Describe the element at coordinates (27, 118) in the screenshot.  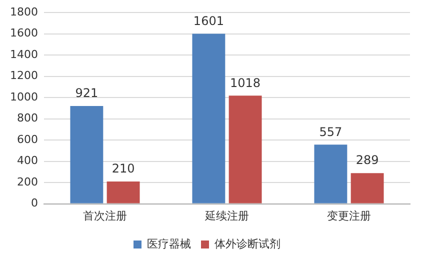
I see `y-tick-label: 800` at that location.